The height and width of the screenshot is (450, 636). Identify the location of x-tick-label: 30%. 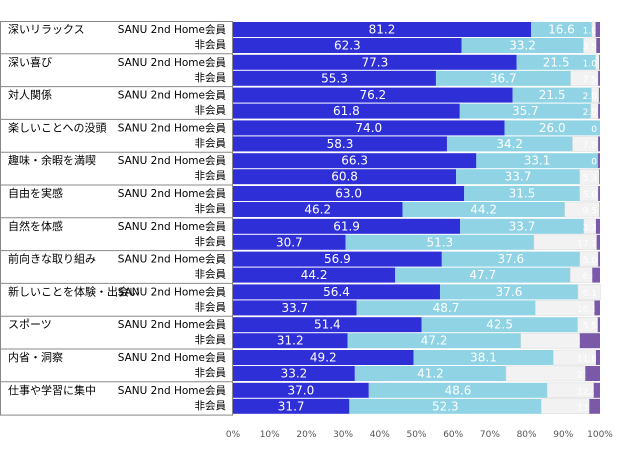
(343, 435).